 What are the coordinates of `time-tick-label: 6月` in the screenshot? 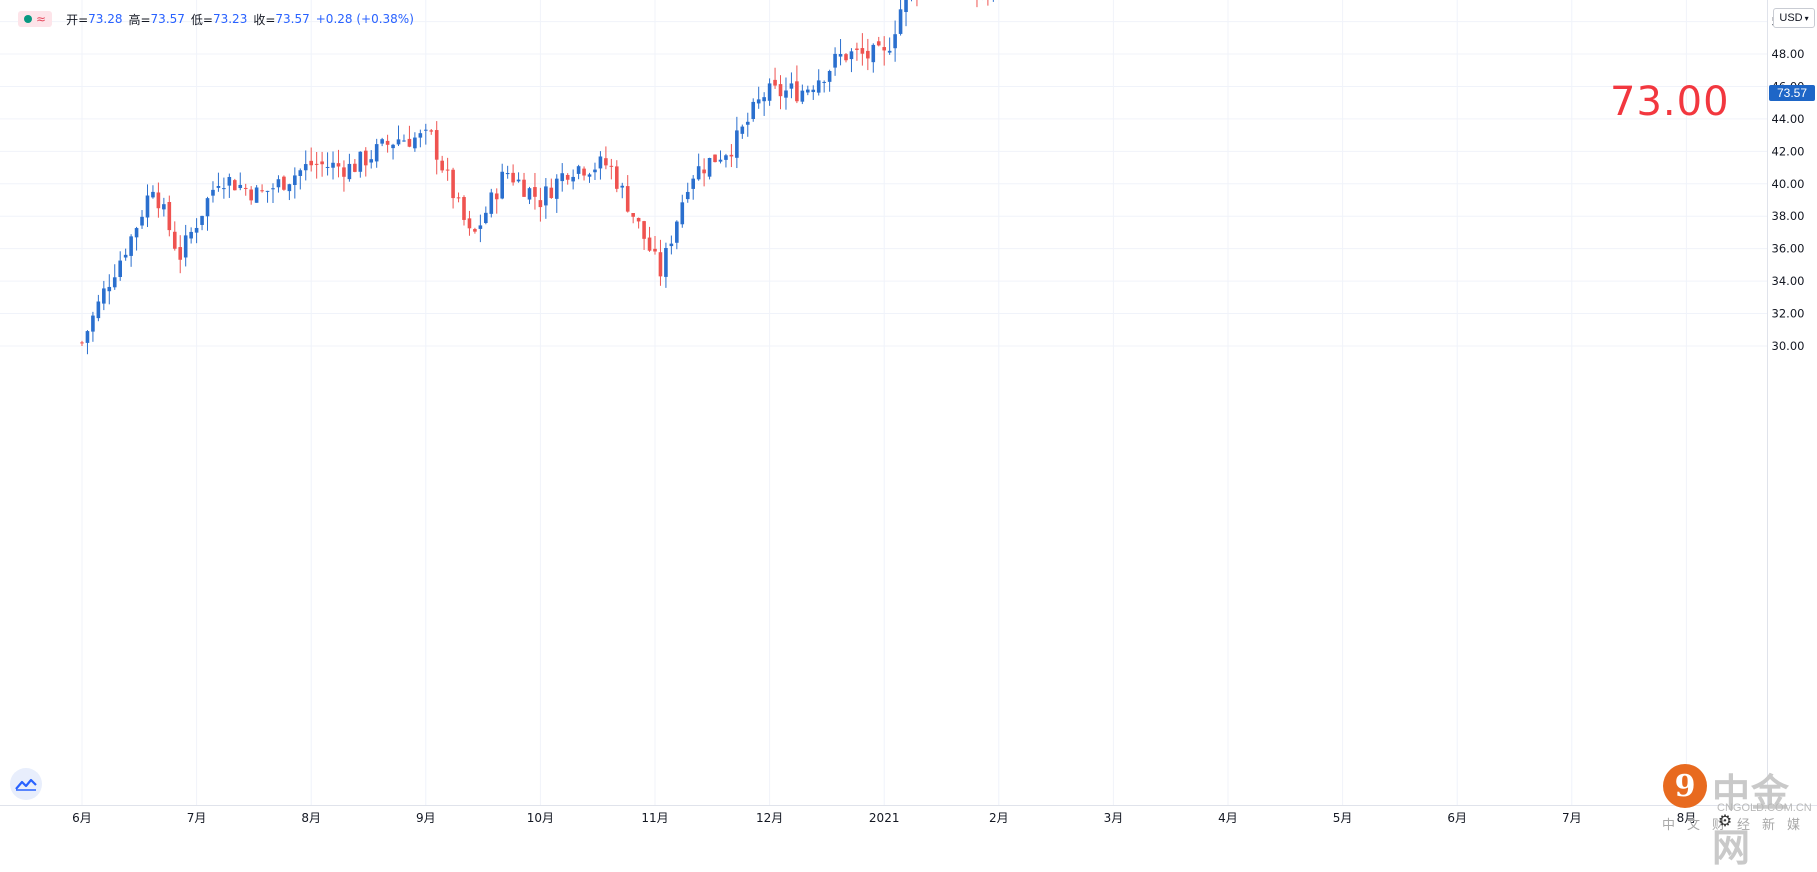 It's located at (1457, 818).